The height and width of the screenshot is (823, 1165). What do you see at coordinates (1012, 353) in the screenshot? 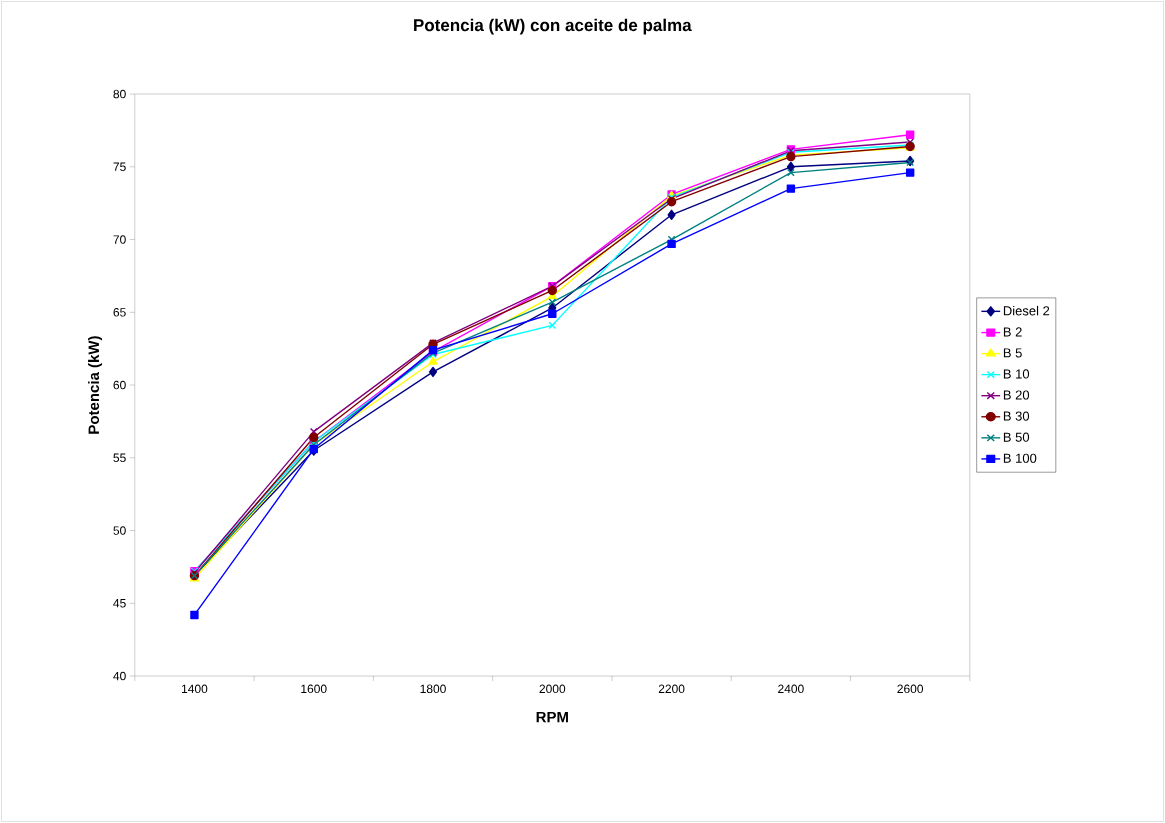
I see `legend-label: B 5` at bounding box center [1012, 353].